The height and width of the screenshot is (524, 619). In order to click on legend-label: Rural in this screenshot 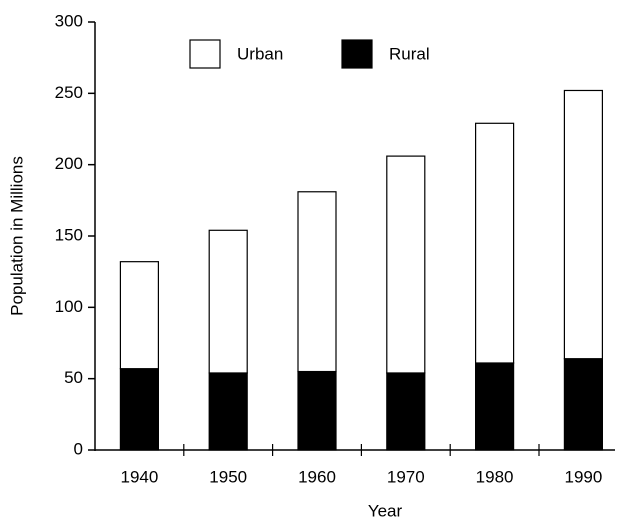, I will do `click(409, 53)`.